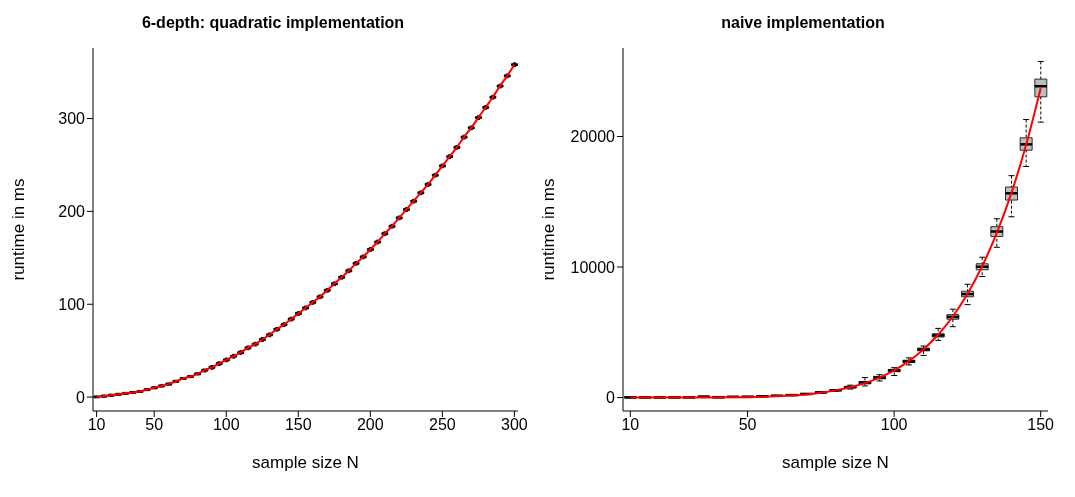 The image size is (1075, 497). What do you see at coordinates (514, 425) in the screenshot?
I see `x-tick-label: 300` at bounding box center [514, 425].